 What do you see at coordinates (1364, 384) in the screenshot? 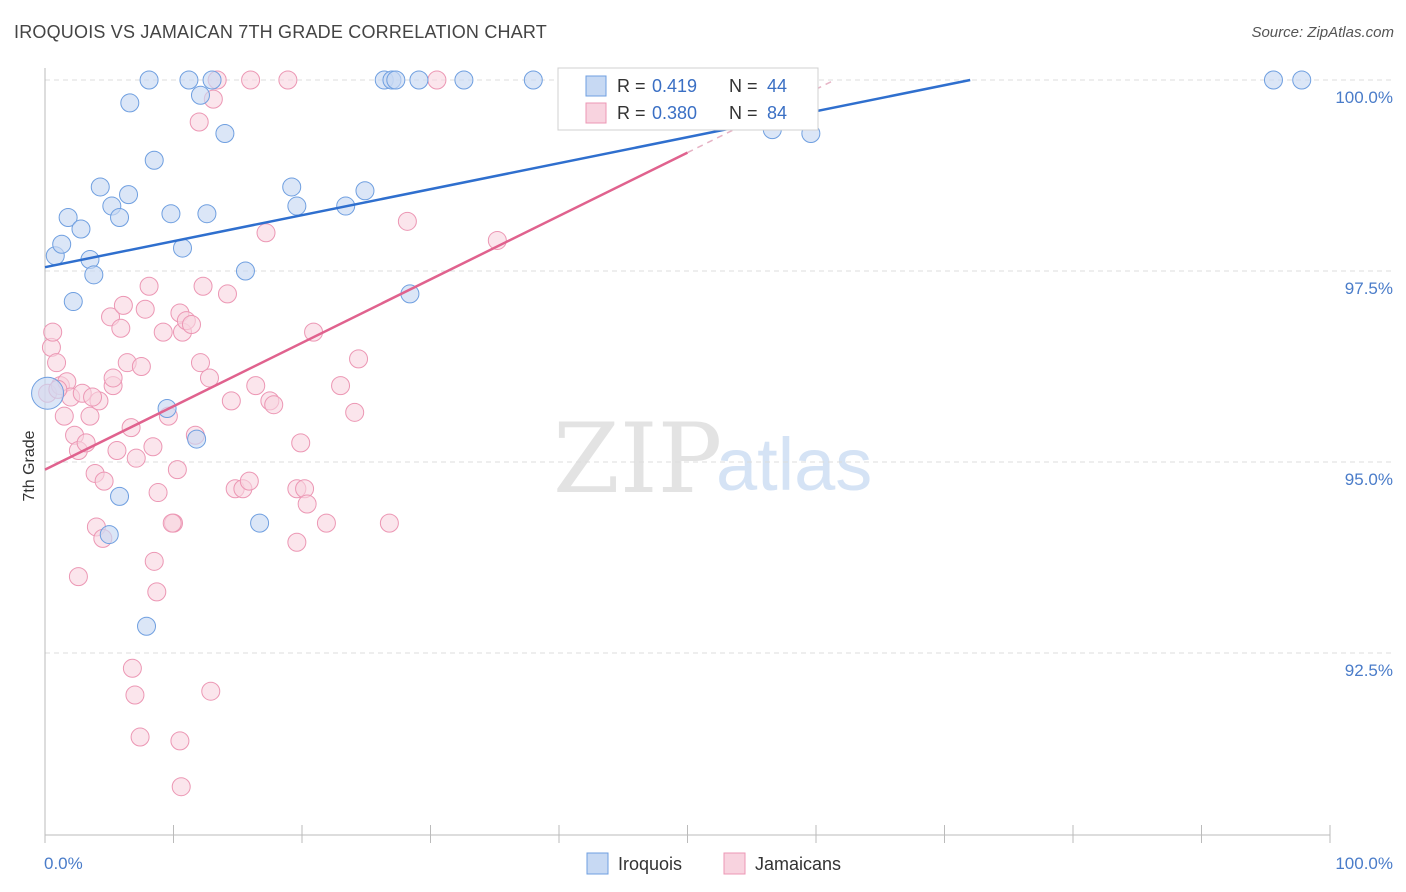
I see `y-tick-labels: 92.5% 95.0% 97.5% 100.0%` at bounding box center [1364, 384].